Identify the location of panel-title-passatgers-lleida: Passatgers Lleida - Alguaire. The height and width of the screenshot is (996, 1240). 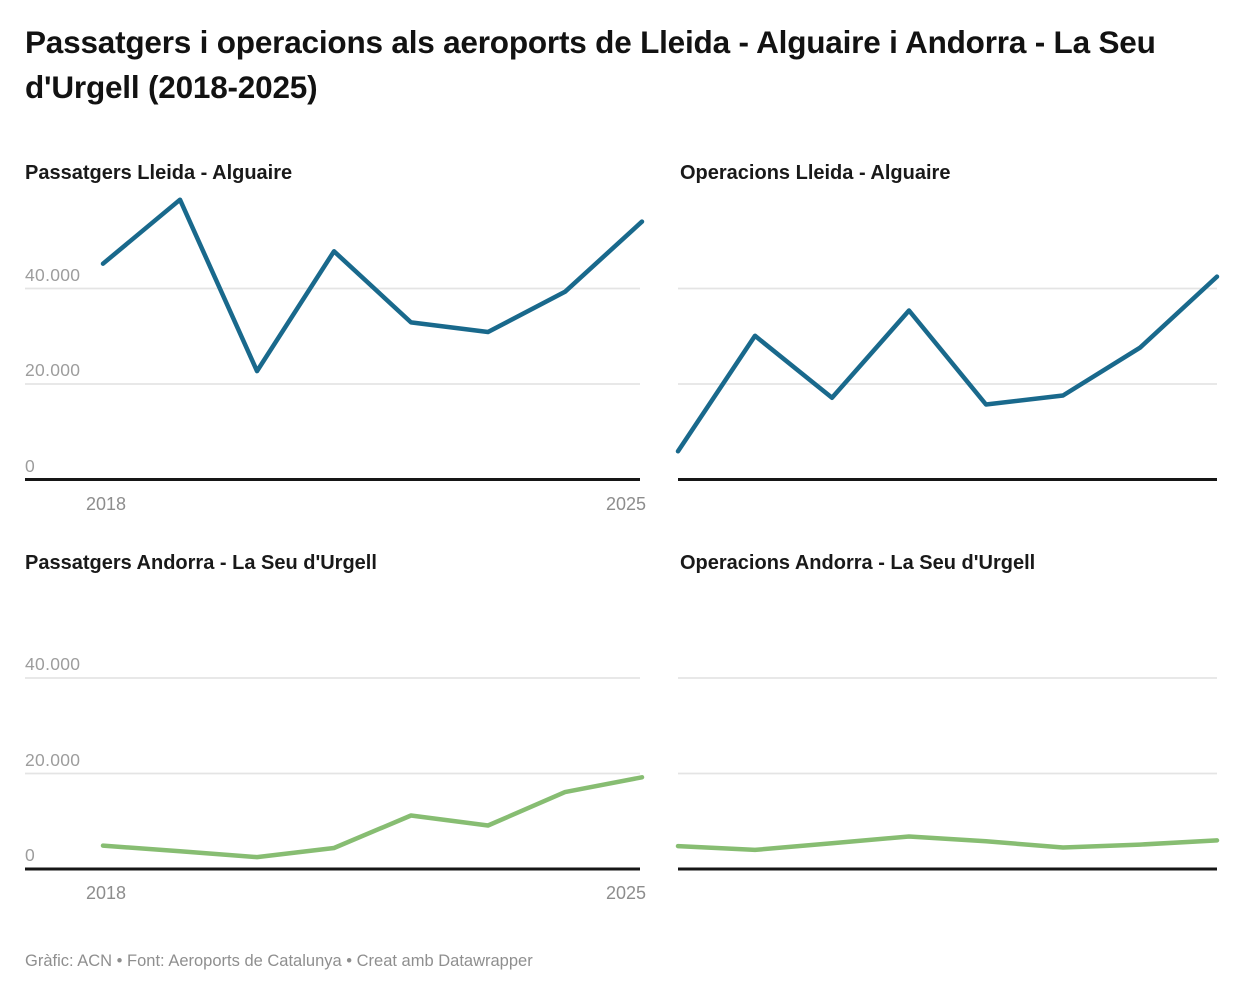
(159, 173).